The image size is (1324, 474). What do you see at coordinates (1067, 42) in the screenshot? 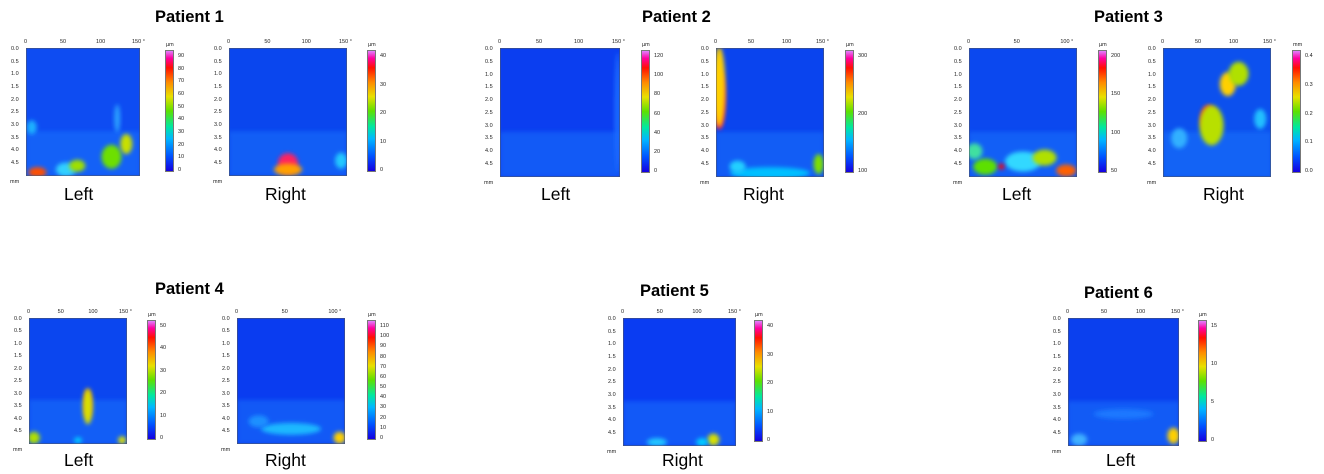
I see `x-tick-label: 100 °` at bounding box center [1067, 42].